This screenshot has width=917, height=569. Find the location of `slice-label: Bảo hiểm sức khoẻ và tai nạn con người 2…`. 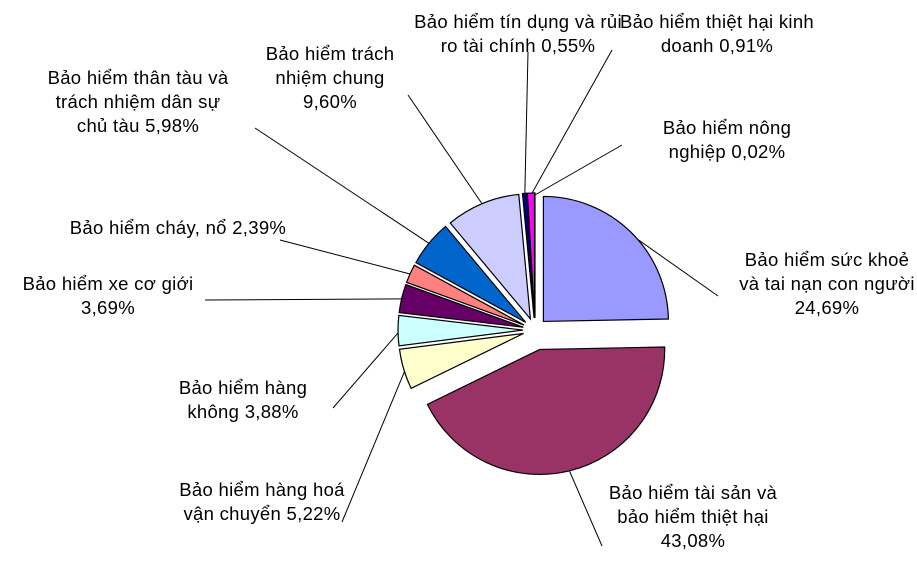

slice-label: Bảo hiểm sức khoẻ và tai nạn con người 2… is located at coordinates (826, 284).